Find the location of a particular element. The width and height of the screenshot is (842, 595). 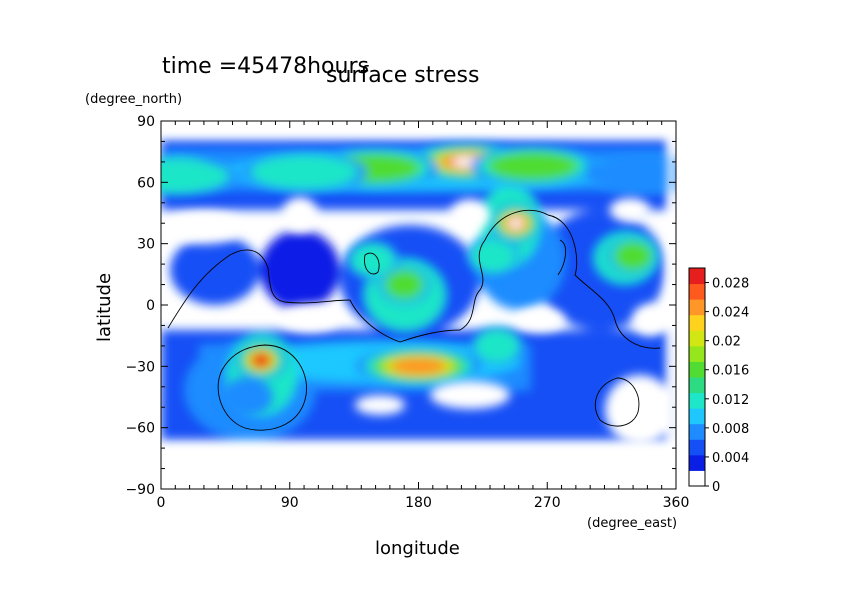

colorbar-tick-label: 0.02 is located at coordinates (726, 342).